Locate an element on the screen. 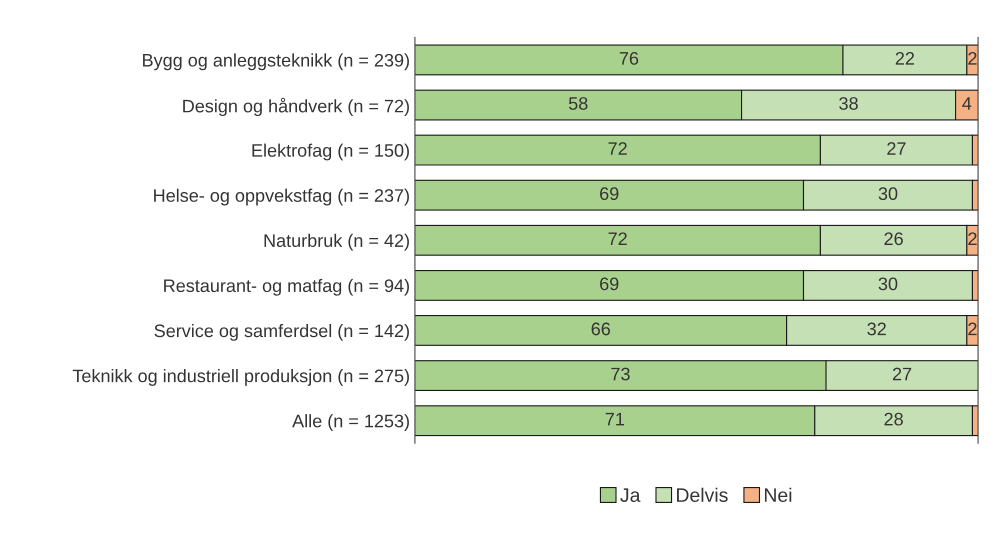 This screenshot has height=534, width=995. y-tick-label: Bygg og anleggsteknikk (n = 239) is located at coordinates (276, 61).